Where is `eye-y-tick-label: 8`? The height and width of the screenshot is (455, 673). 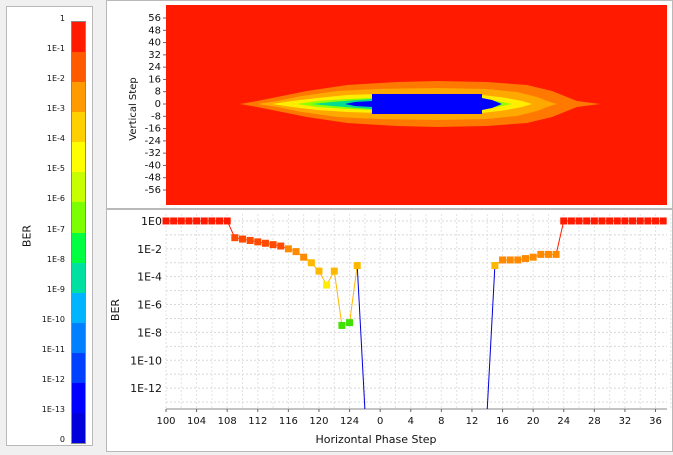 eye-y-tick-label: 8 is located at coordinates (158, 92).